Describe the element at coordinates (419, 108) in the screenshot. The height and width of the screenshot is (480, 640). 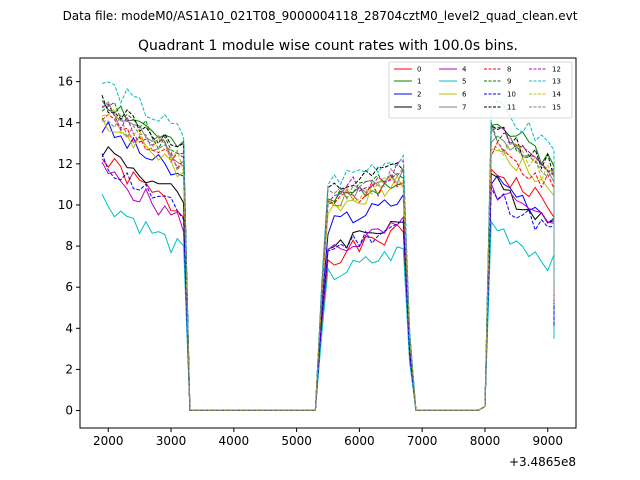
I see `legend-label-3: 3` at that location.